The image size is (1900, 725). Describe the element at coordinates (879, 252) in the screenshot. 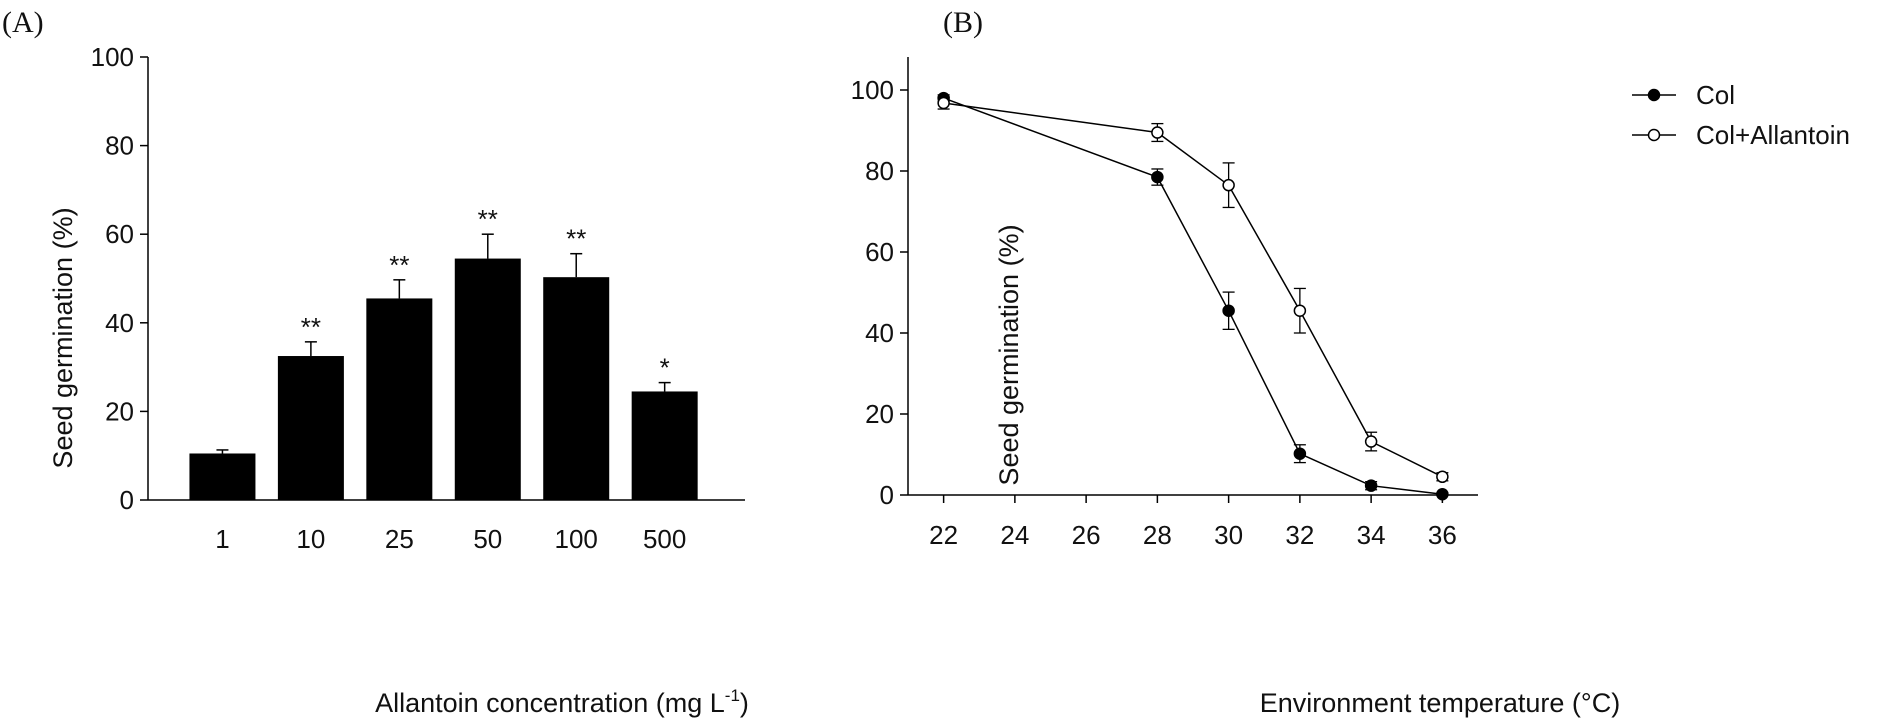

I see `panel-b-y-tick-label: 60` at that location.